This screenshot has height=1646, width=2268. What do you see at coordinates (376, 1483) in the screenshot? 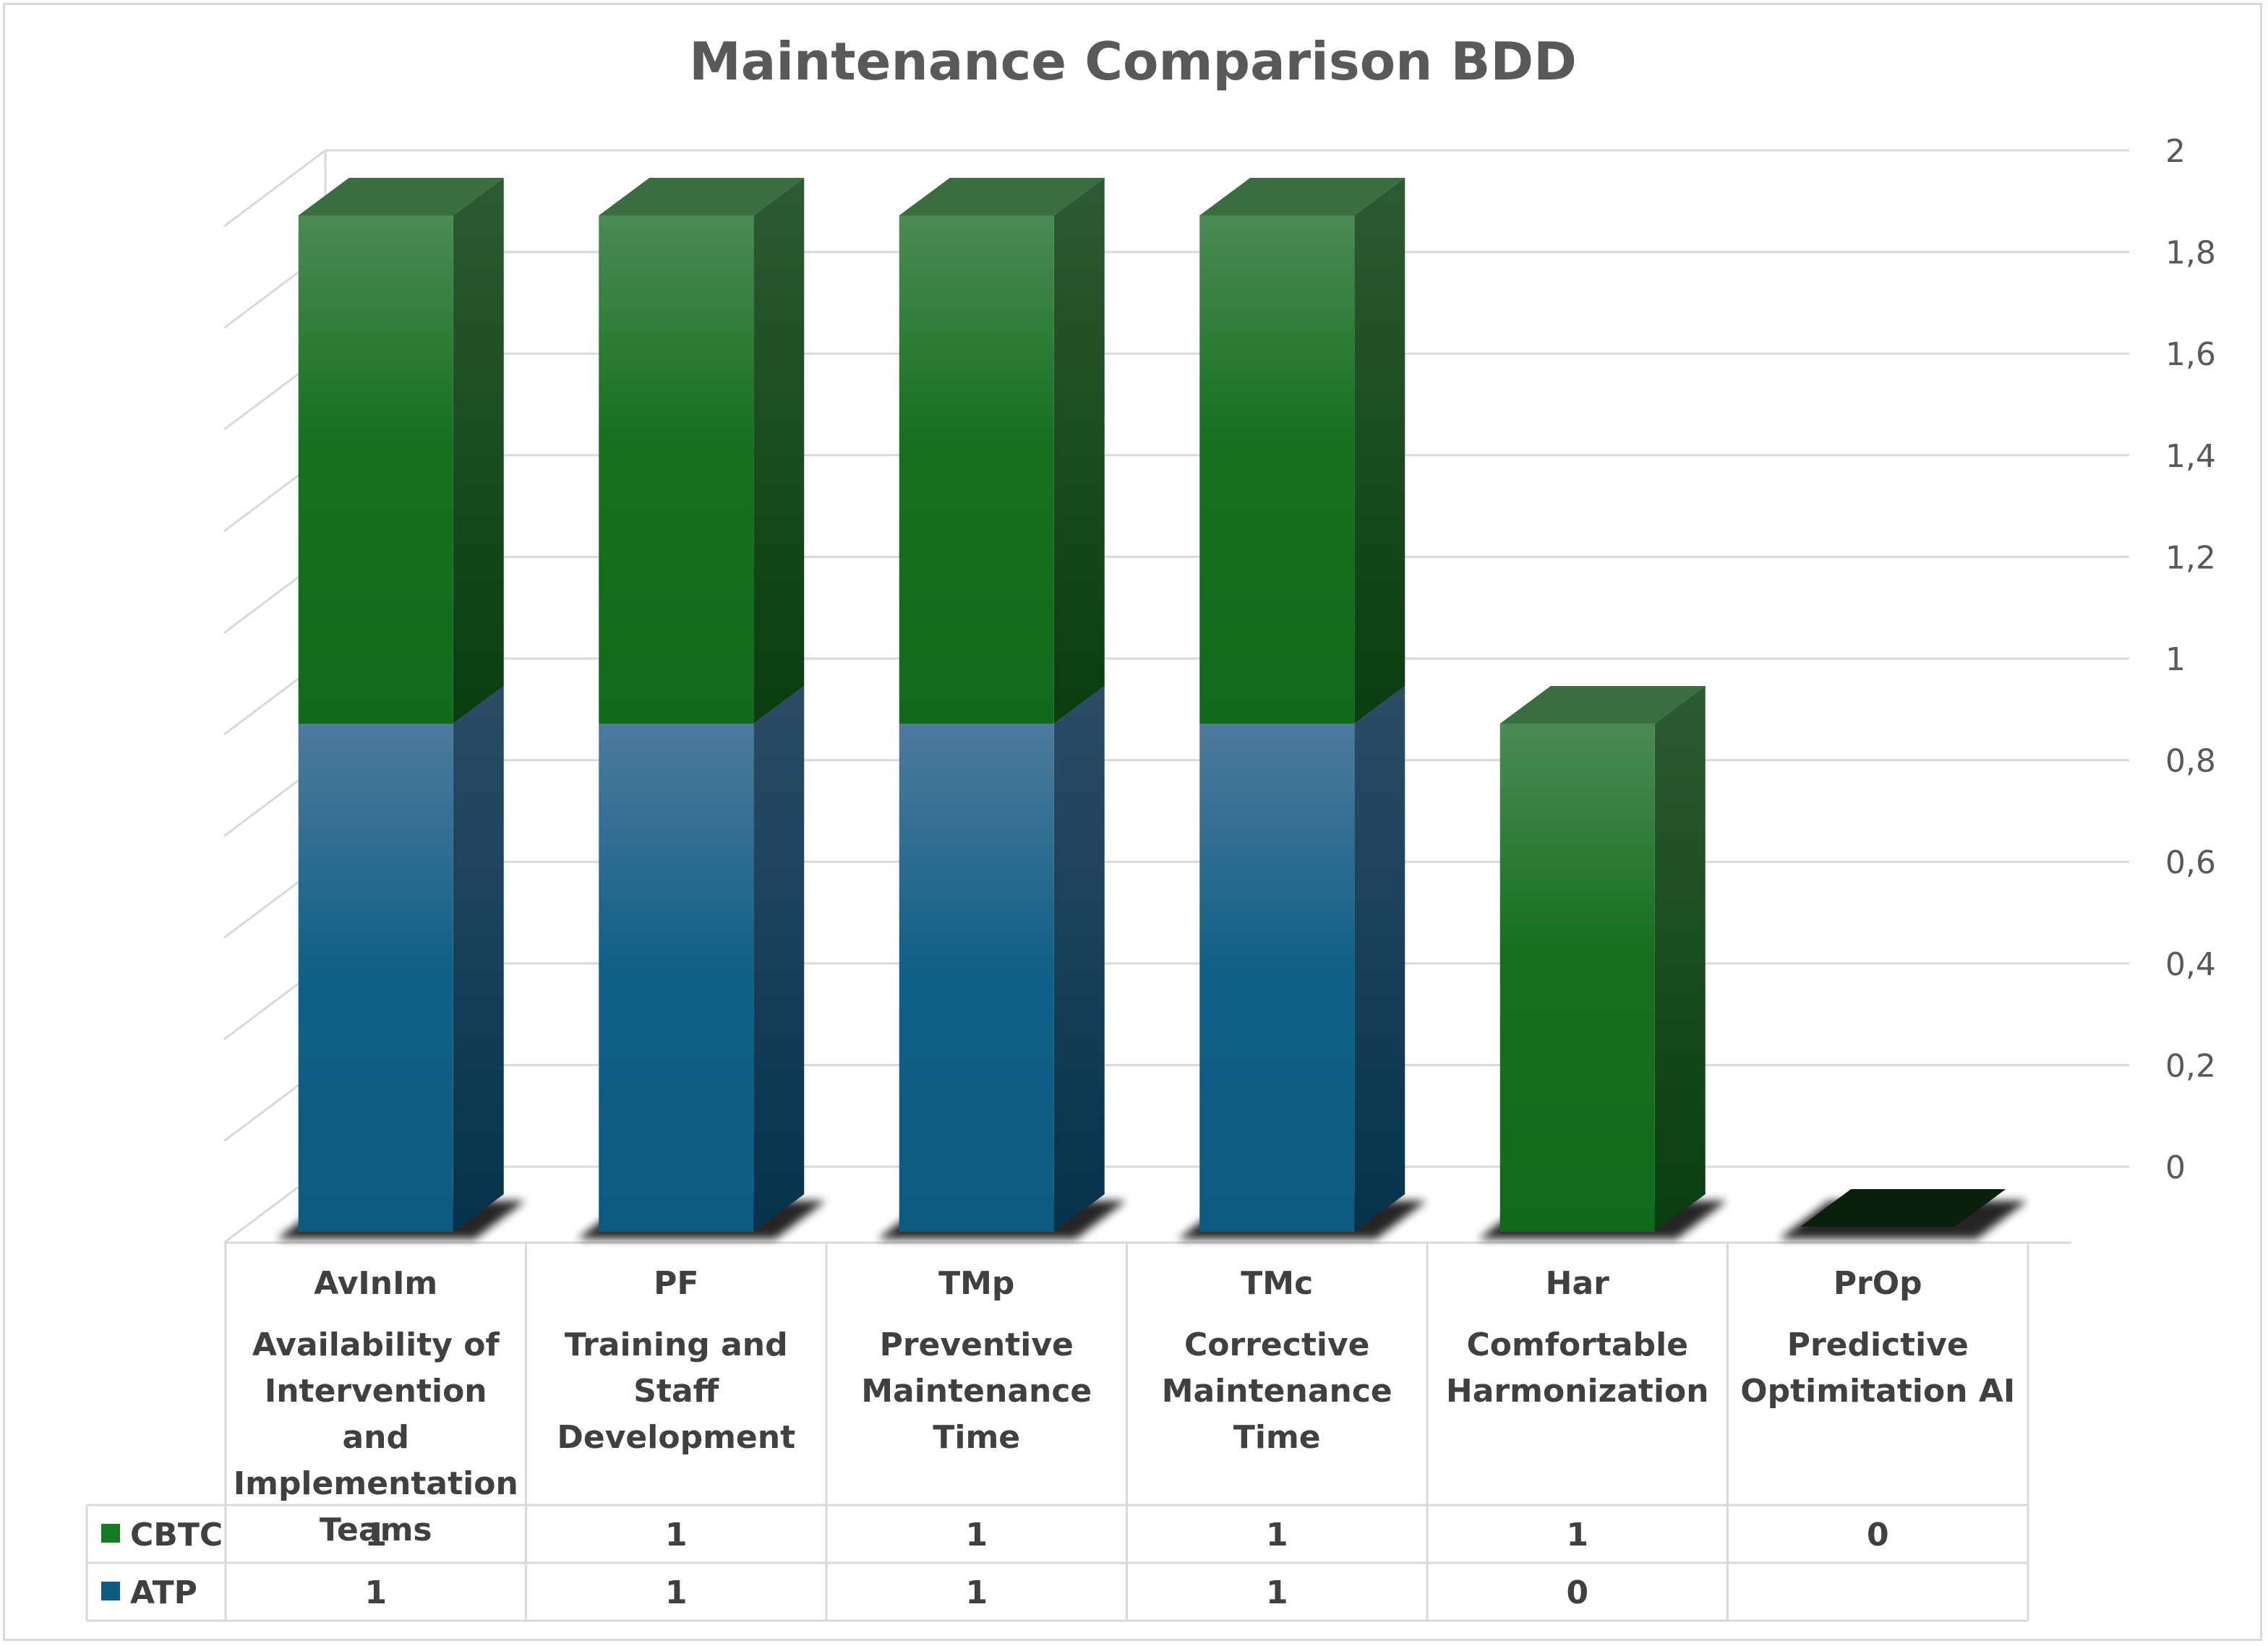
I see `category-name-line: Implementation` at bounding box center [376, 1483].